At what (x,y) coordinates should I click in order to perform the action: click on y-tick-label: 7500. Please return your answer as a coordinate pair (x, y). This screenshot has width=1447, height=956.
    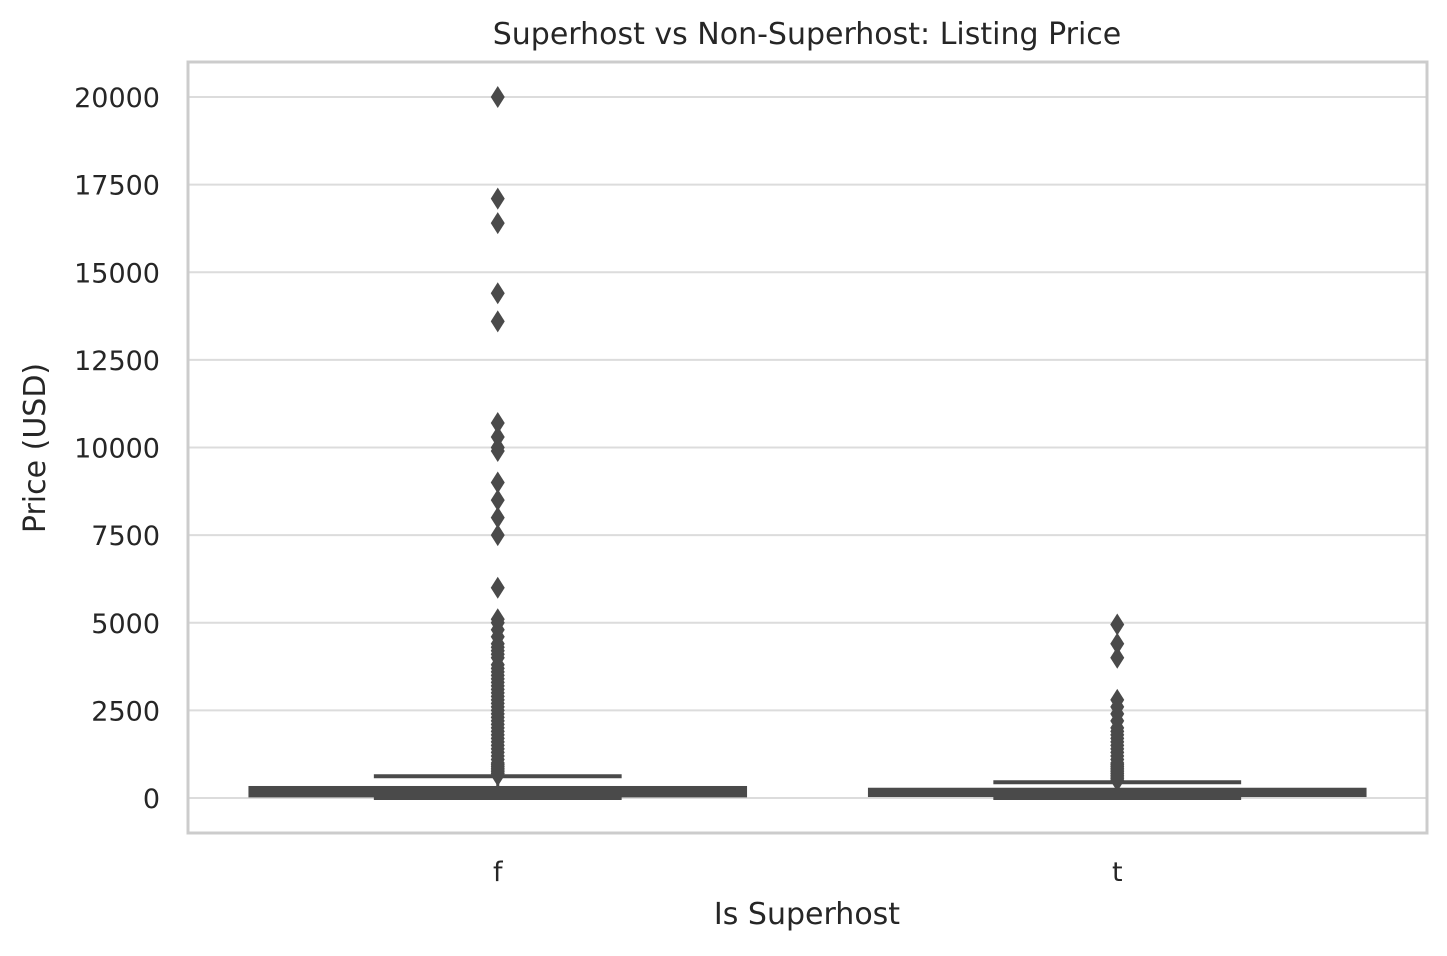
    Looking at the image, I should click on (125, 536).